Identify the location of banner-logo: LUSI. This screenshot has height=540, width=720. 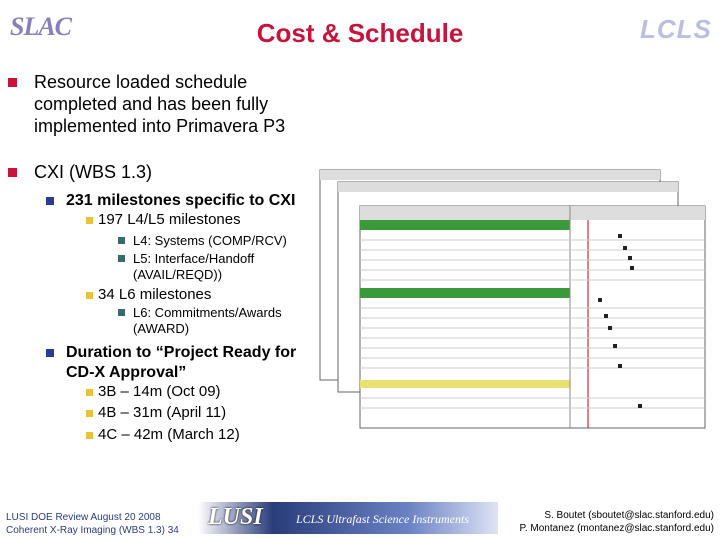
(235, 517).